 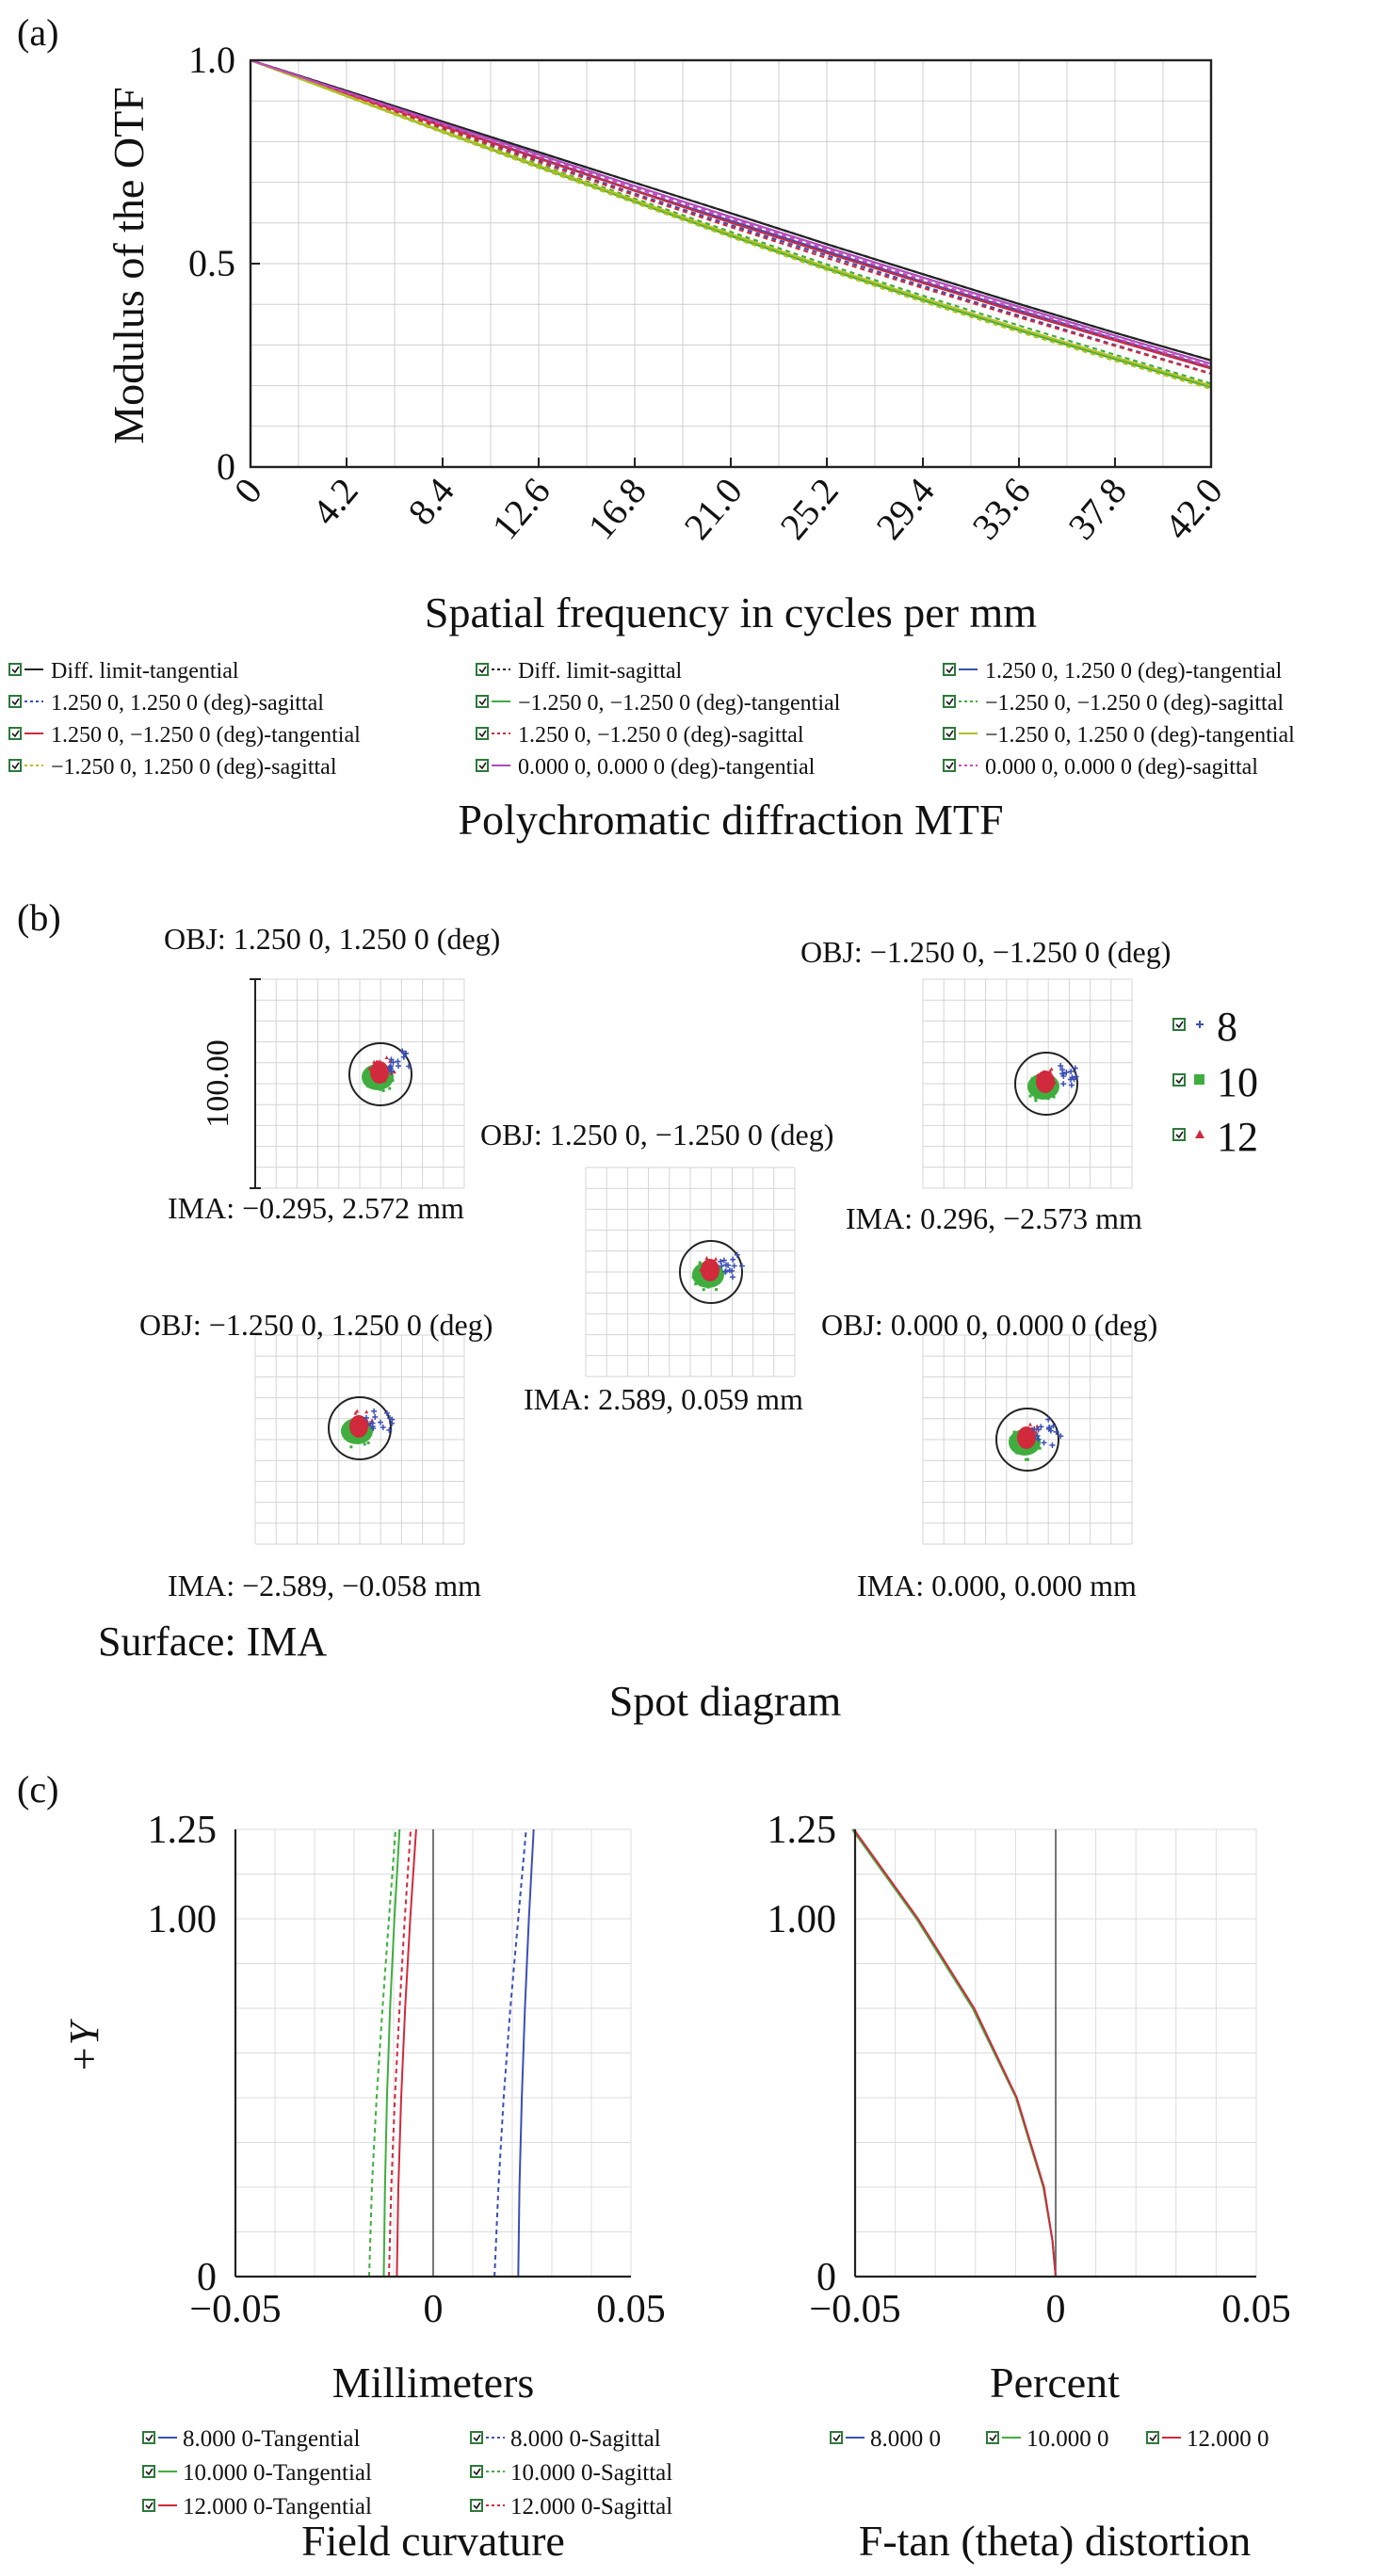 I want to click on mtf-x-tick-label: 25.2, so click(x=808, y=509).